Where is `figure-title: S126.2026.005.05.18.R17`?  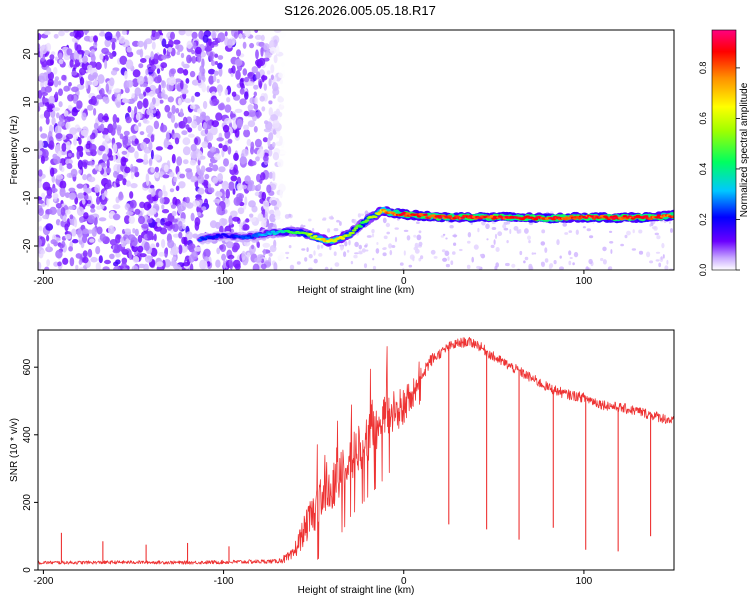 figure-title: S126.2026.005.05.18.R17 is located at coordinates (360, 10).